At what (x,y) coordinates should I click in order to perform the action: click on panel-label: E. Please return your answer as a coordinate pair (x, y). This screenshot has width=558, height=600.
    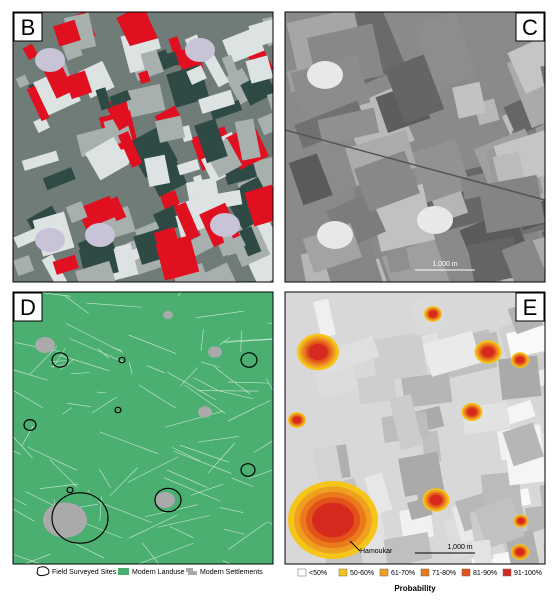
    Looking at the image, I should click on (530, 307).